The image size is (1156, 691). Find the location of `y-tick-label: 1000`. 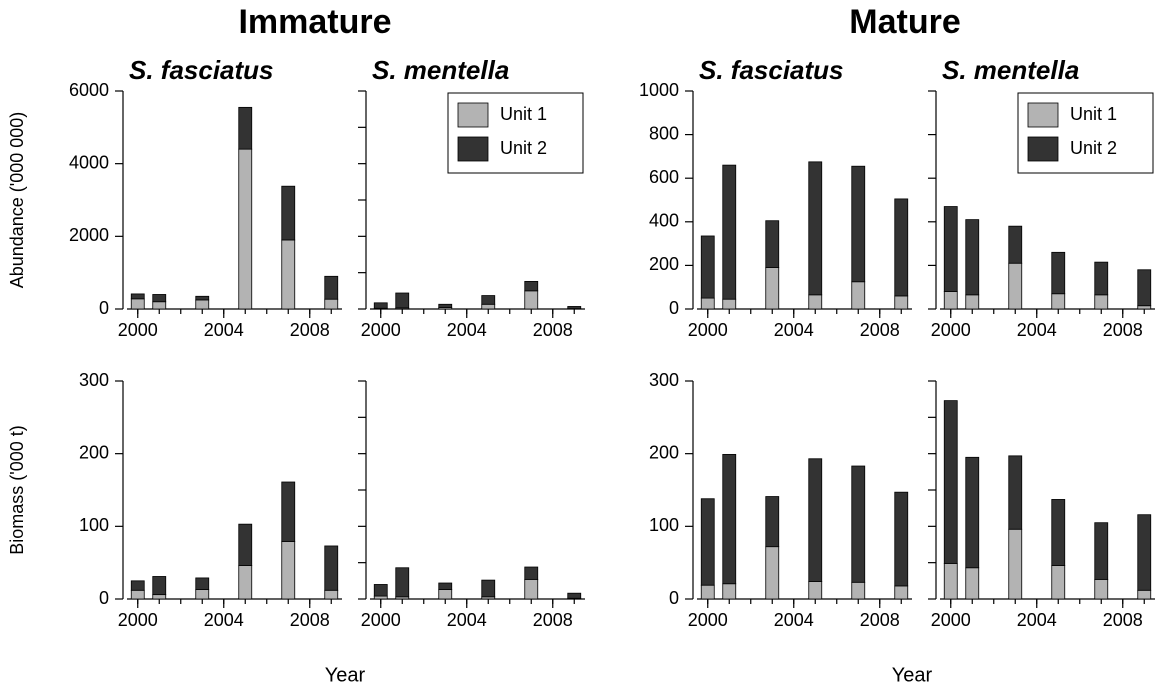

y-tick-label: 1000 is located at coordinates (659, 90).